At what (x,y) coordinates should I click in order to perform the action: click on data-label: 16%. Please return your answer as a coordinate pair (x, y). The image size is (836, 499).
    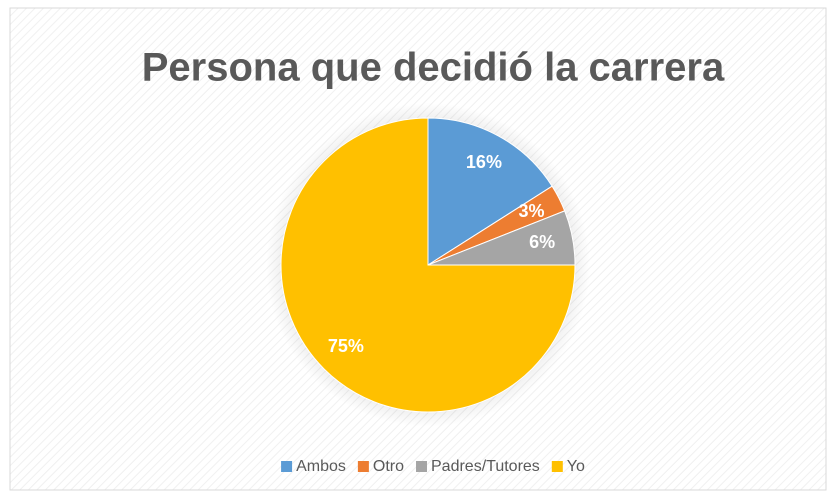
    Looking at the image, I should click on (484, 162).